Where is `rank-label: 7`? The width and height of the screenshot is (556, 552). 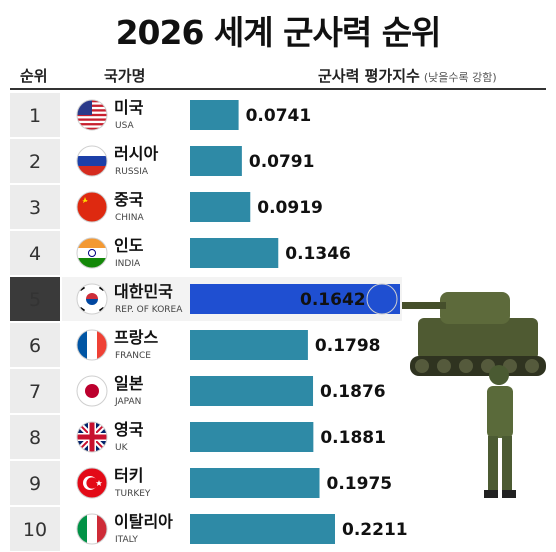 rank-label: 7 is located at coordinates (35, 392).